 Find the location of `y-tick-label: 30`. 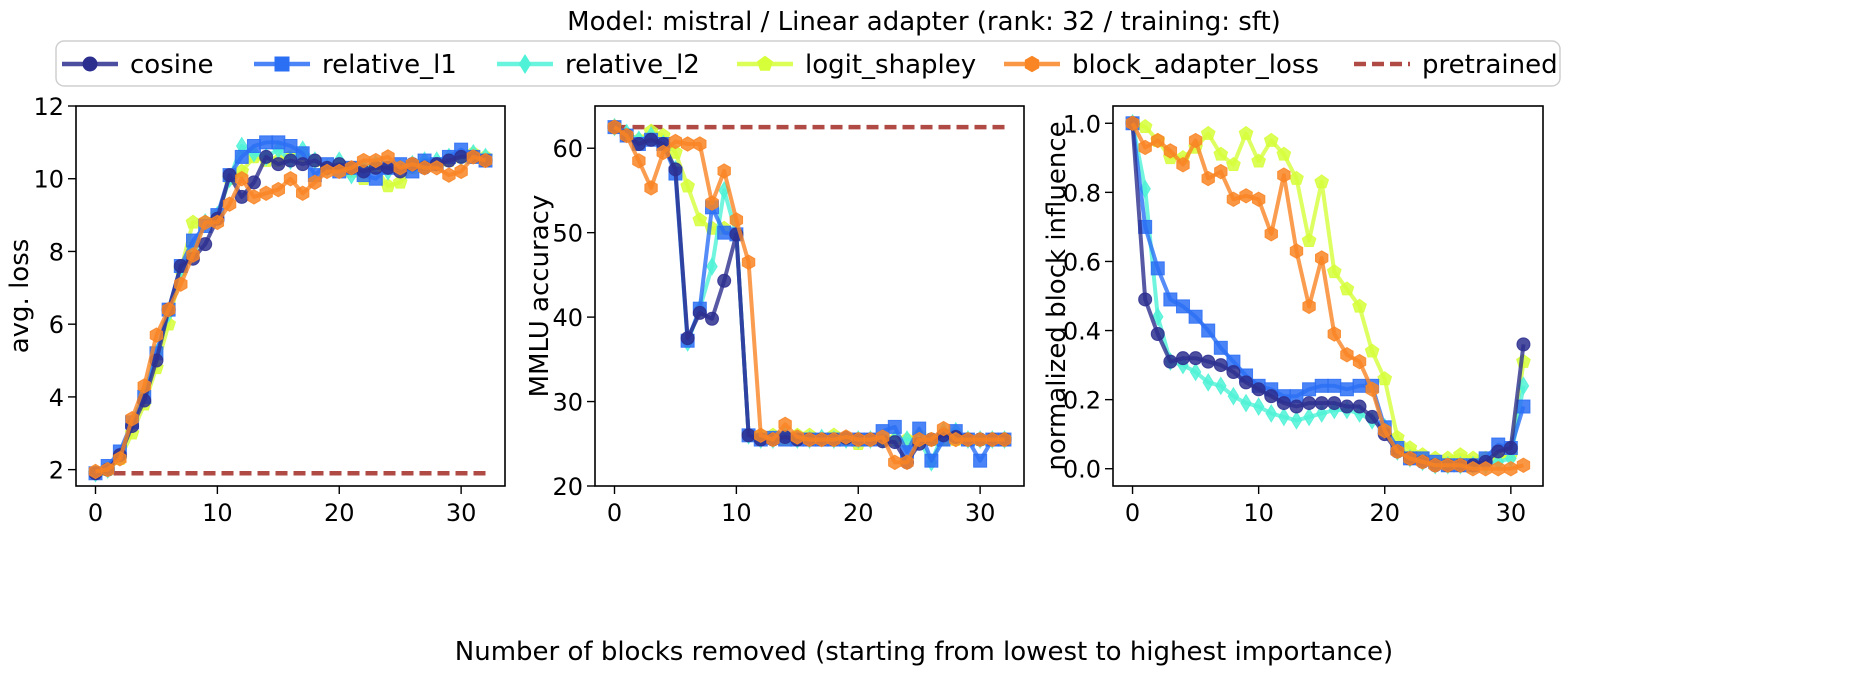

y-tick-label: 30 is located at coordinates (567, 403).